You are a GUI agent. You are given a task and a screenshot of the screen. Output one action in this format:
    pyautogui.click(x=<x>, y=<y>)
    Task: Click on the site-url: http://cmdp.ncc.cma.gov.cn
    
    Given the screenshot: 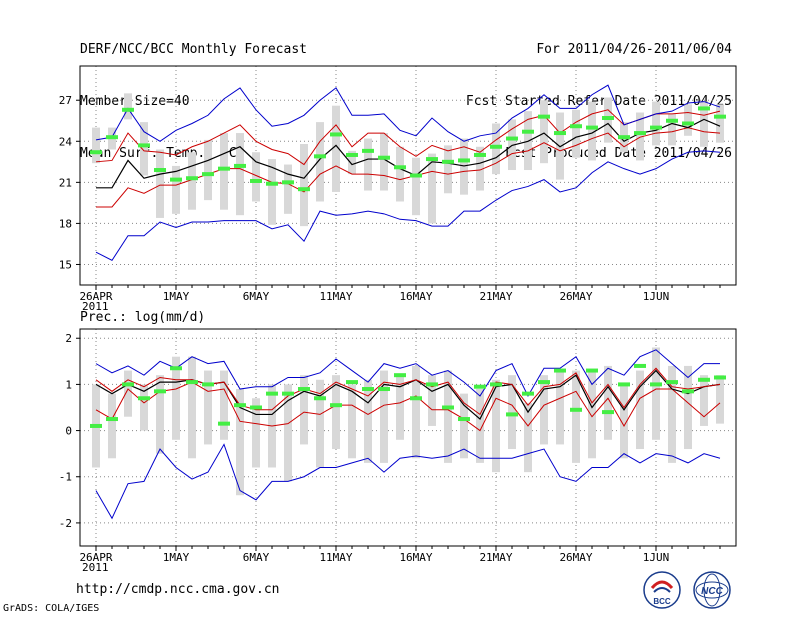 What is the action you would take?
    pyautogui.click(x=178, y=589)
    